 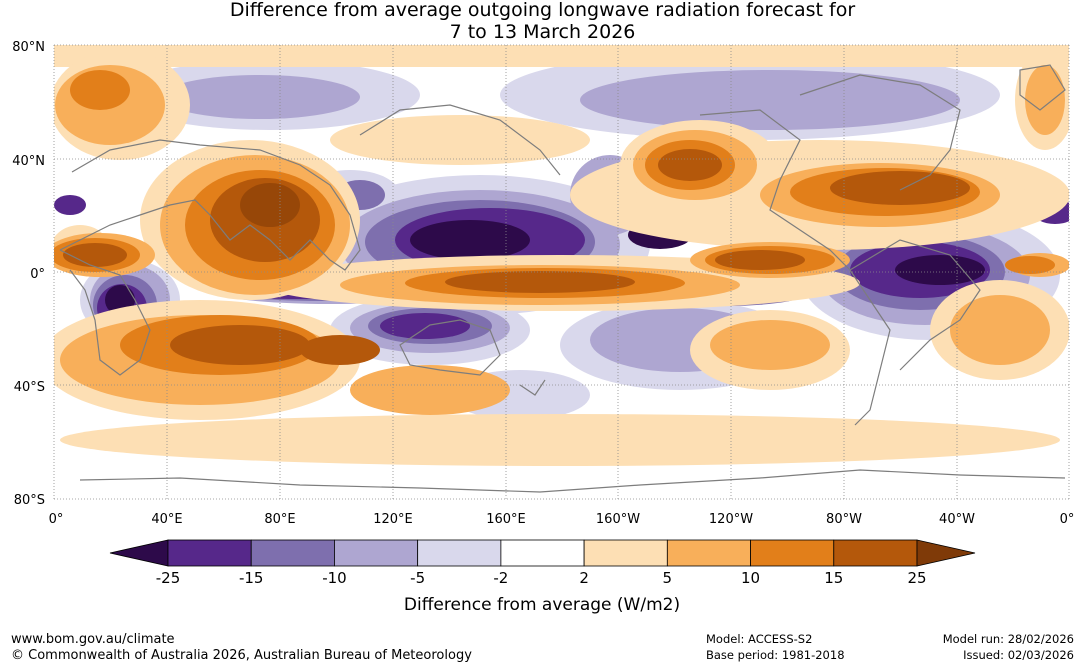 What do you see at coordinates (844, 519) in the screenshot?
I see `lon-label-80w: 80°W` at bounding box center [844, 519].